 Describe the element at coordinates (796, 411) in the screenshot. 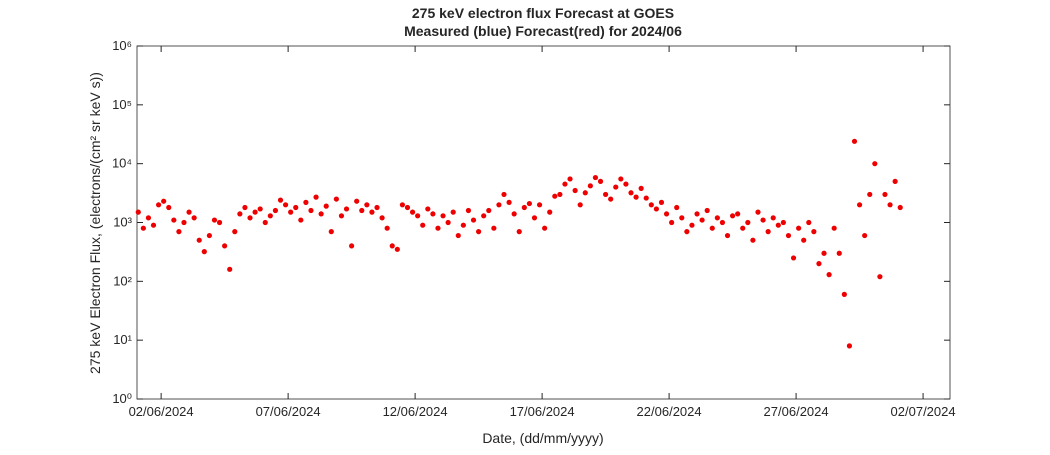

I see `x-tick-label: 27/06/2024` at that location.